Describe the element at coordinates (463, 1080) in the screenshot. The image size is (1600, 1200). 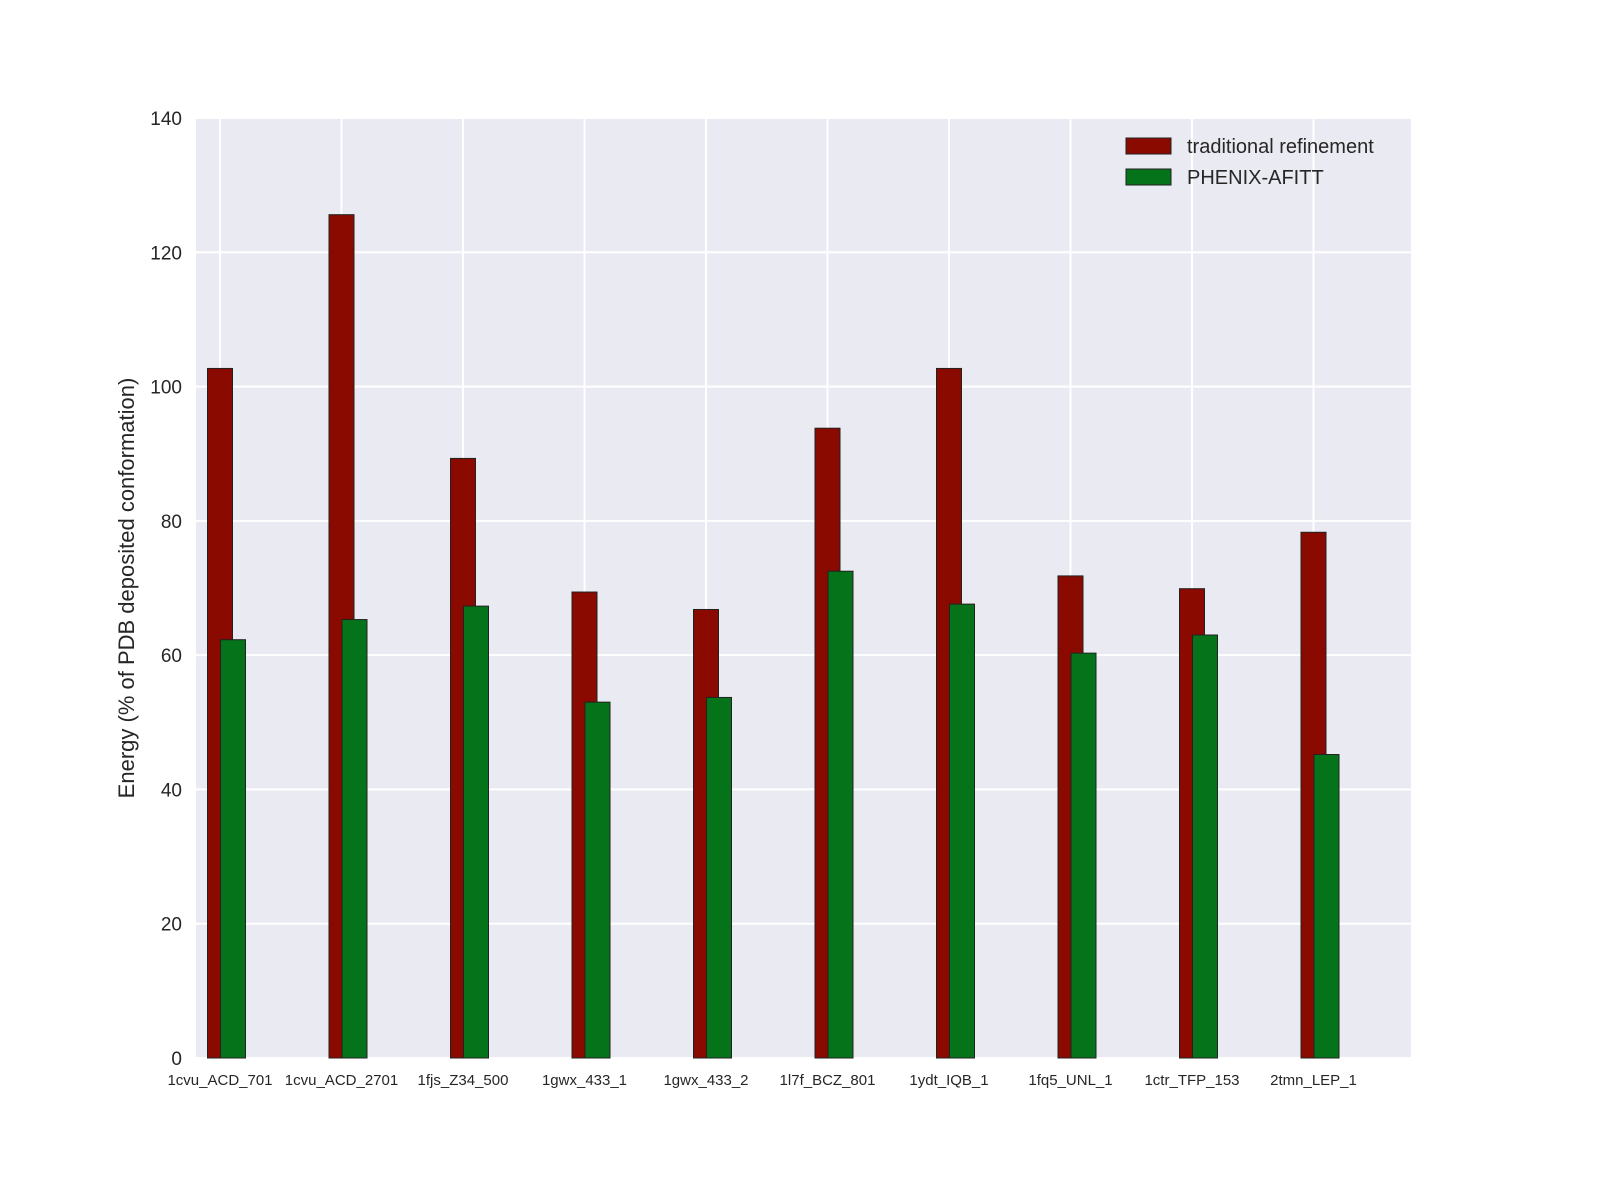
I see `x-tick-label: 1fjs_Z34_500` at that location.